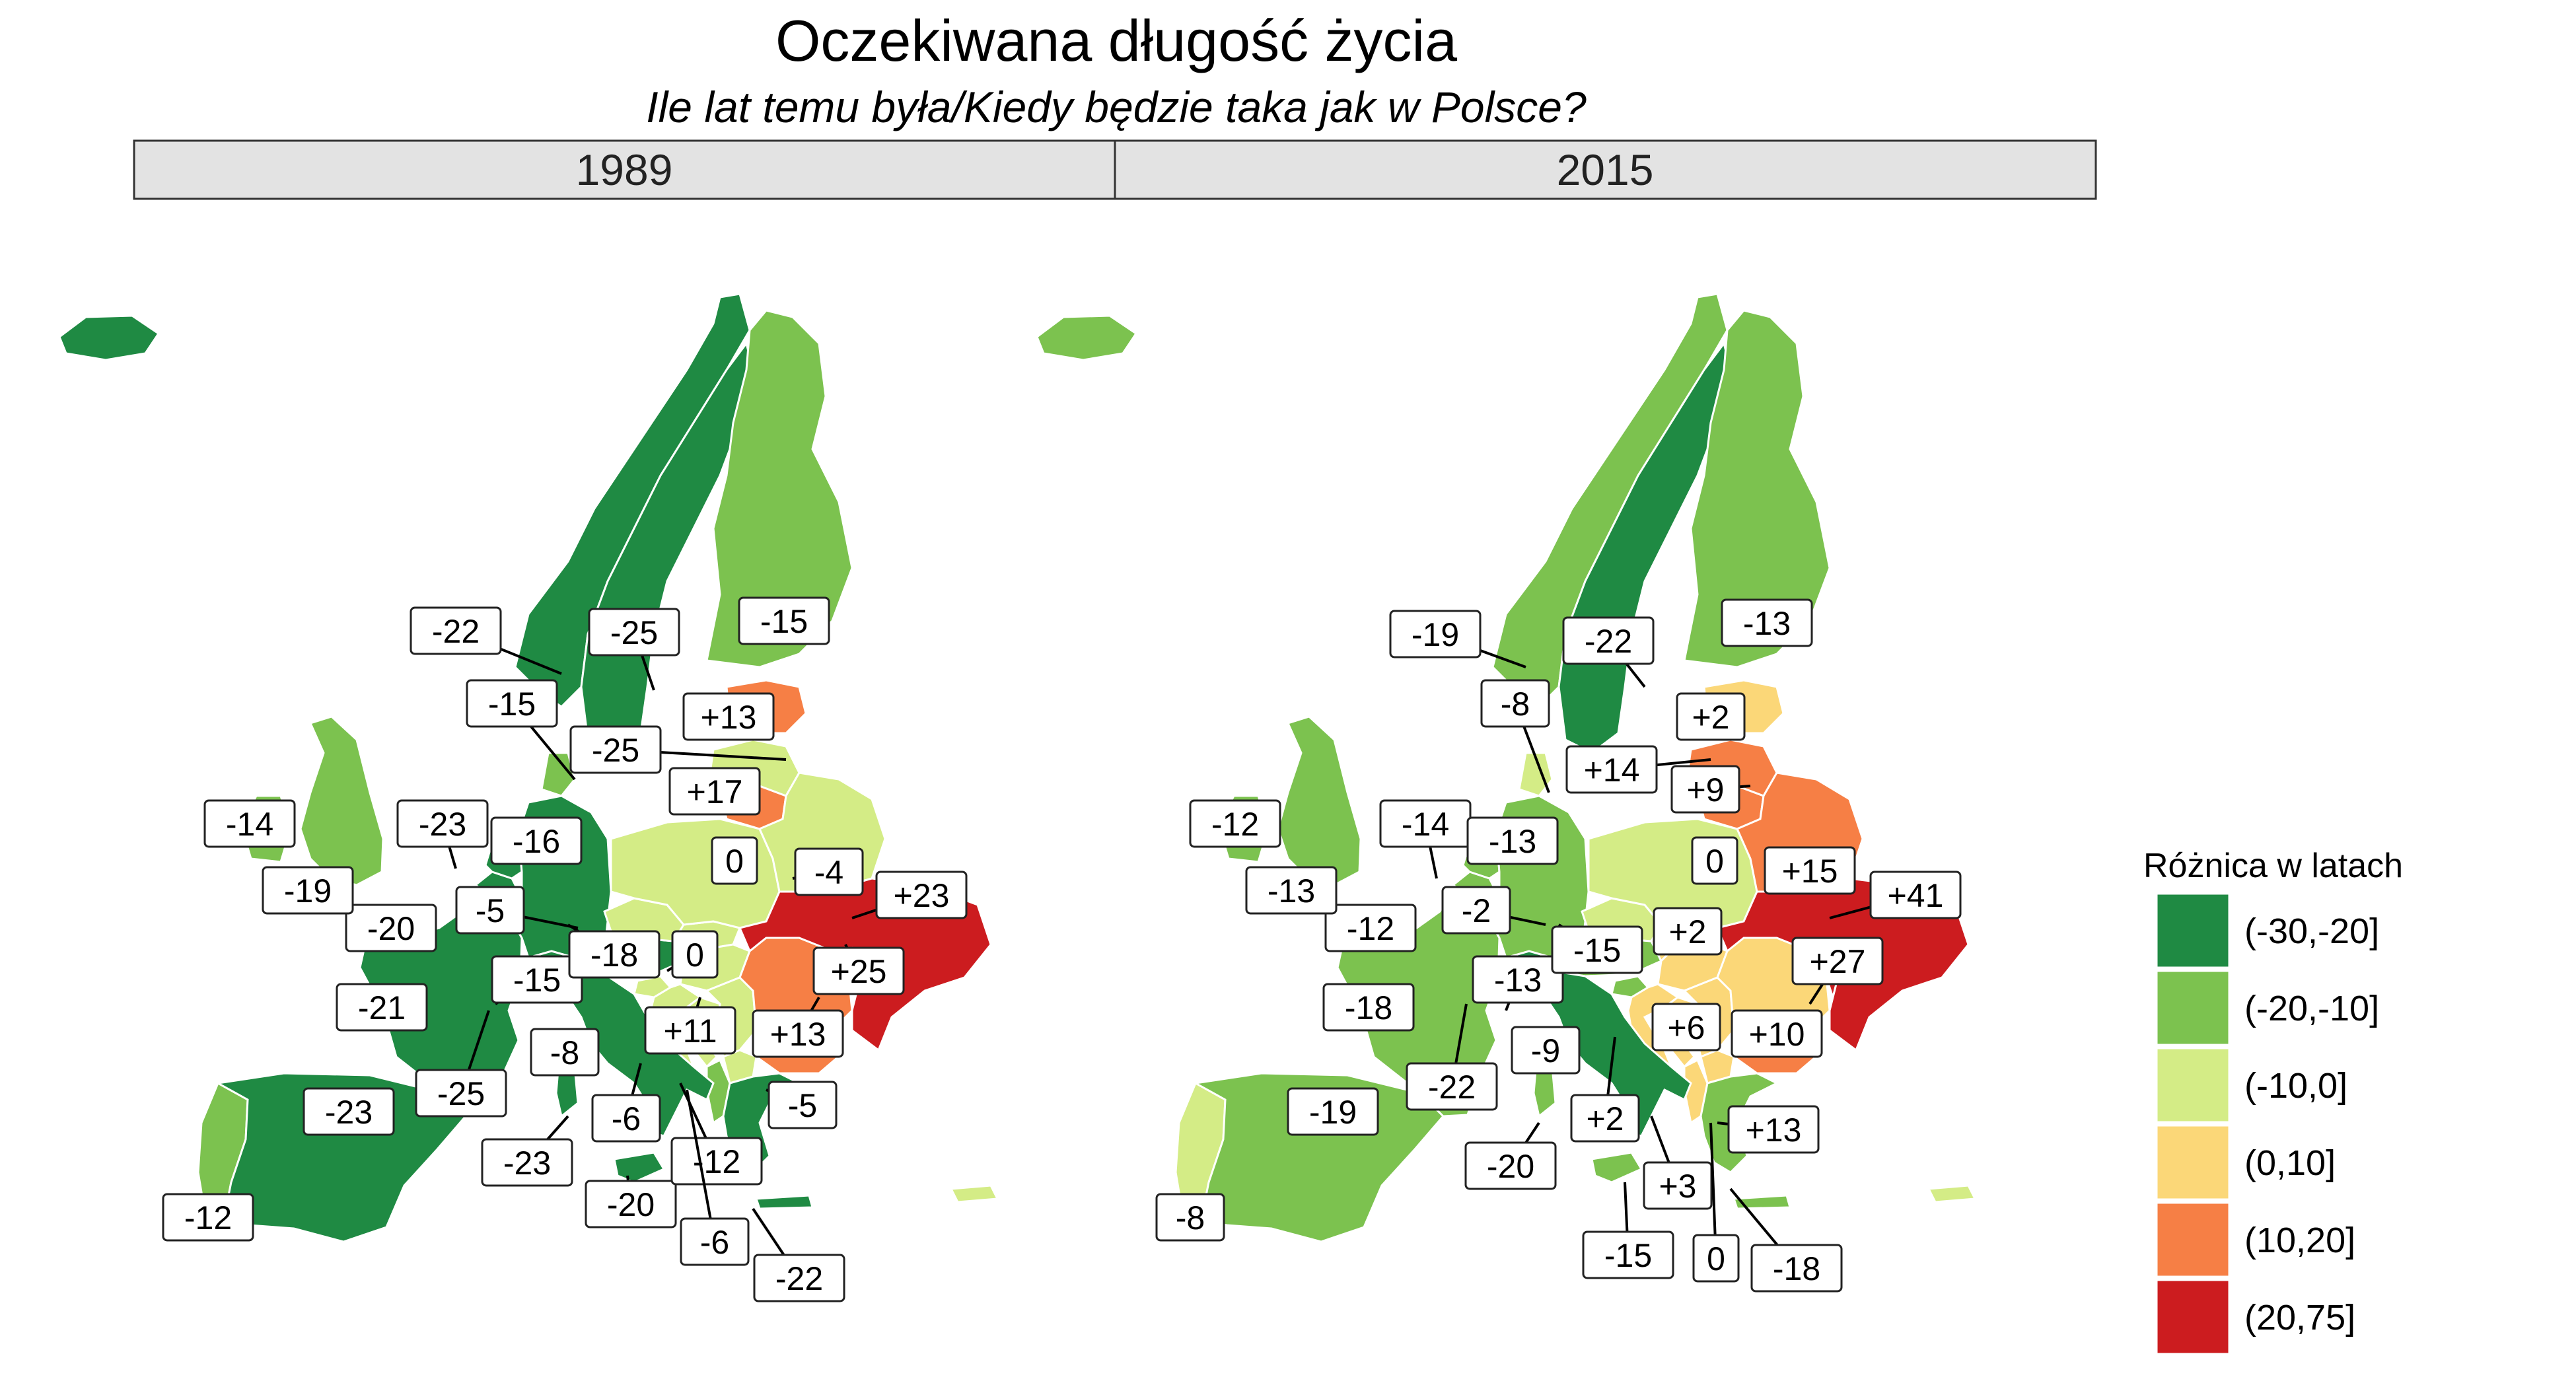 Image resolution: width=2576 pixels, height=1387 pixels. I want to click on country-denmark, so click(1536, 774).